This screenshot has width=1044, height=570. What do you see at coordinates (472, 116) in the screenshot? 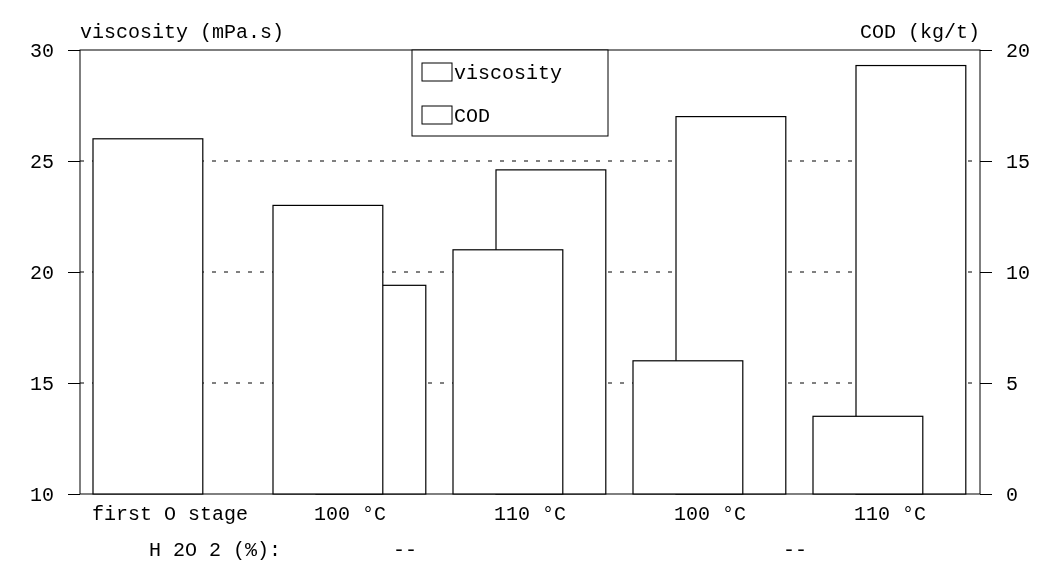
I see `legend-label: COD` at bounding box center [472, 116].